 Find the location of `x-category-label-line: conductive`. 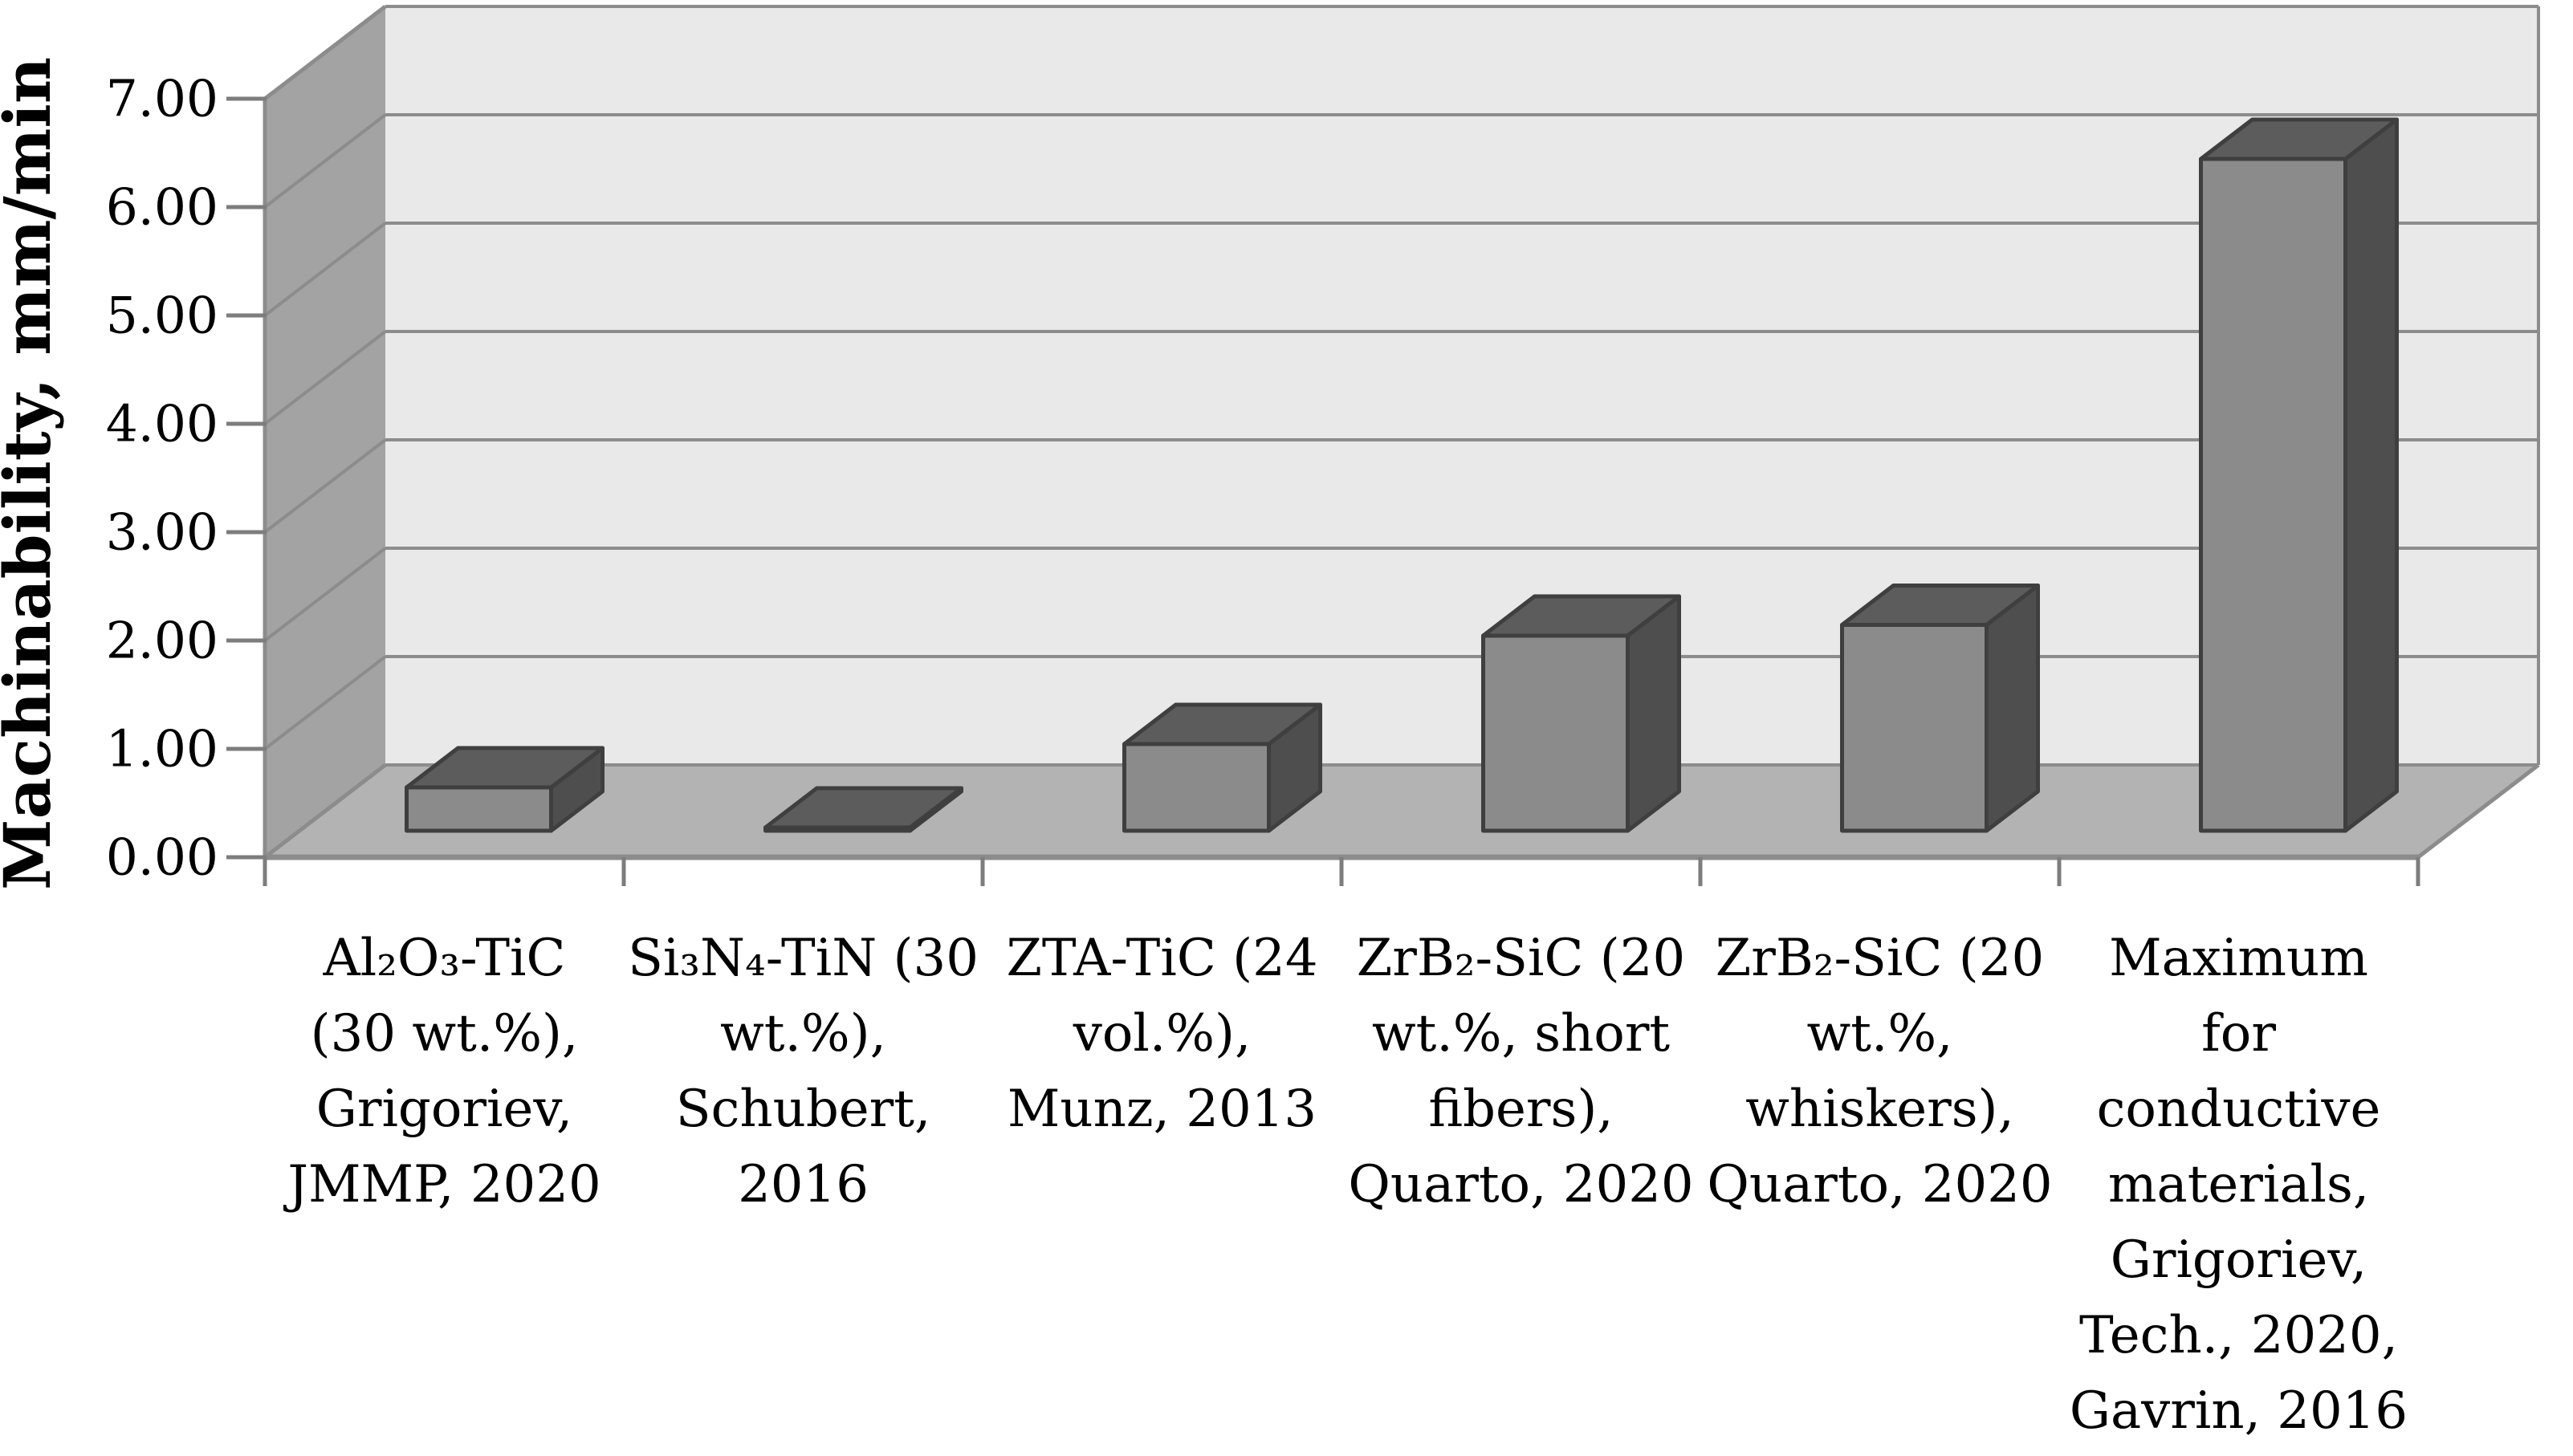

x-category-label-line: conductive is located at coordinates (2239, 1109).